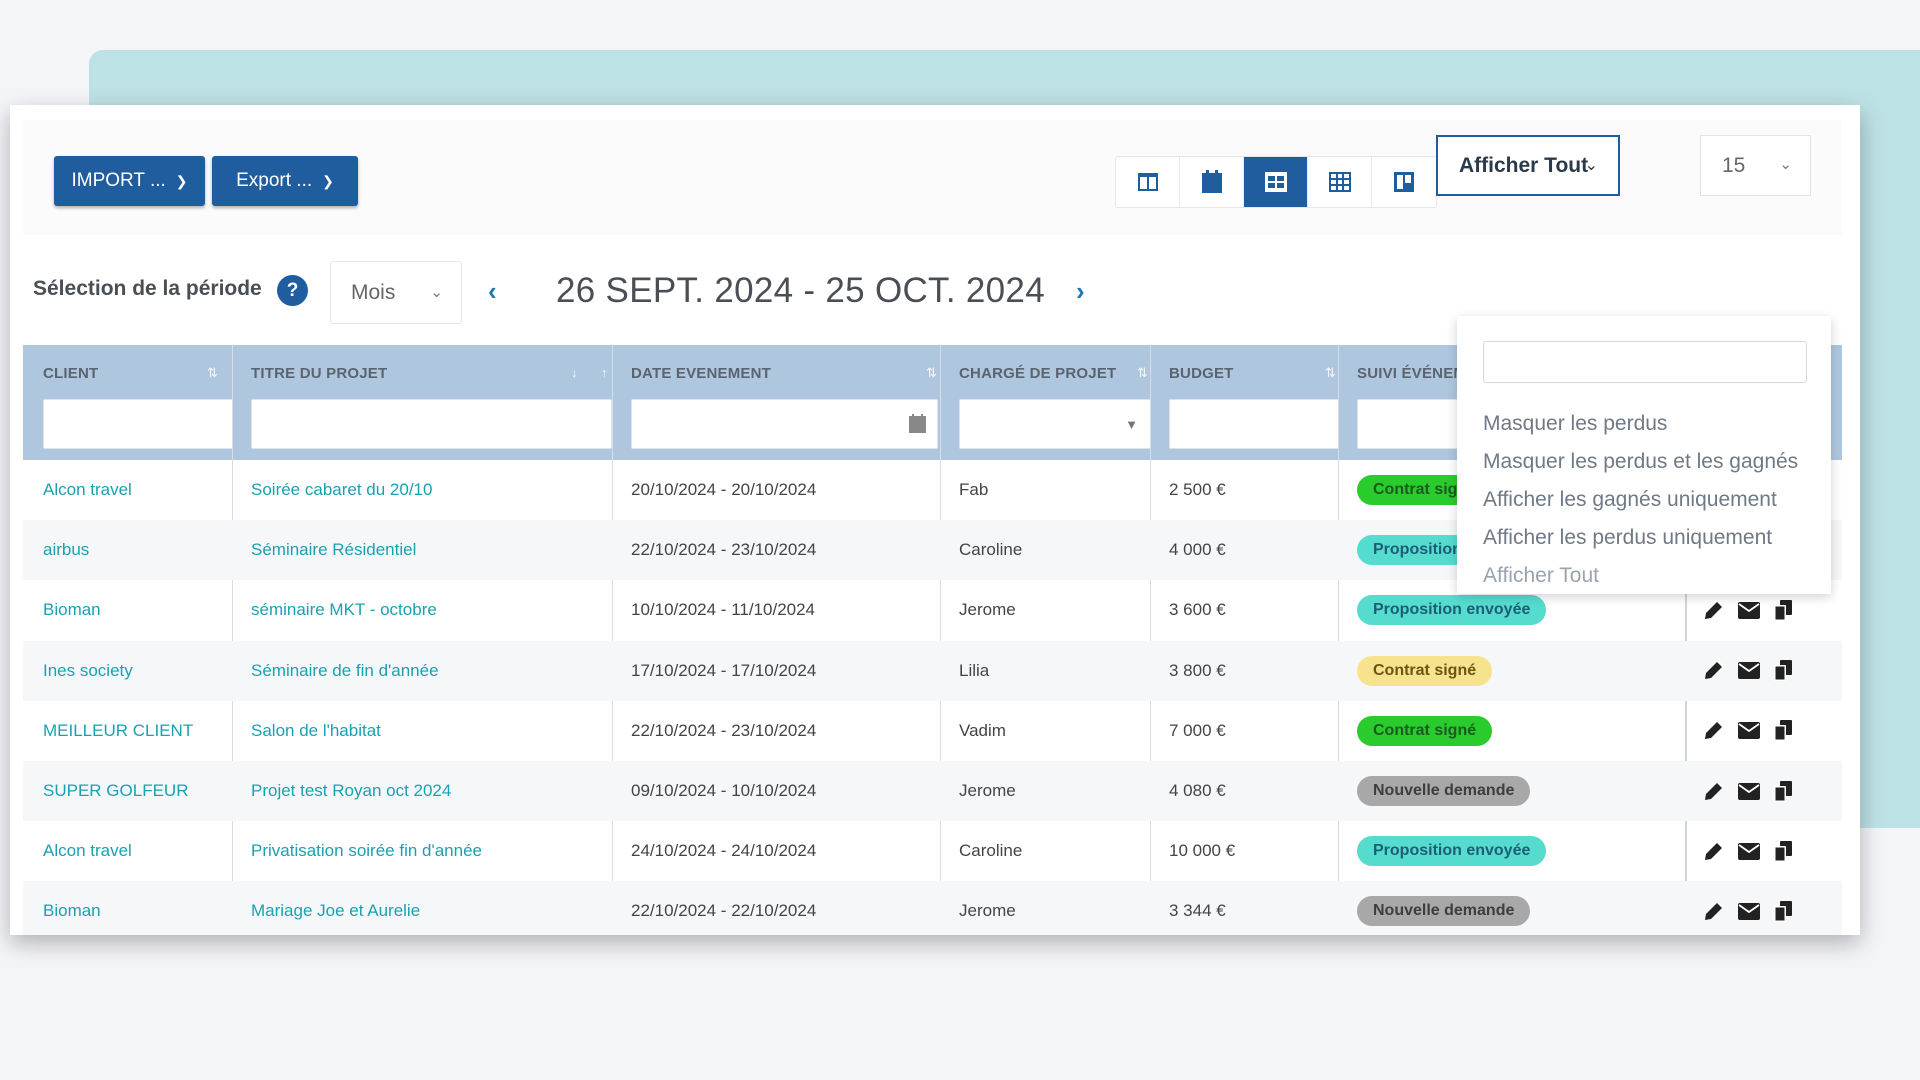 The width and height of the screenshot is (1920, 1080). I want to click on project-title-link: Séminaire Résidentiel, so click(334, 550).